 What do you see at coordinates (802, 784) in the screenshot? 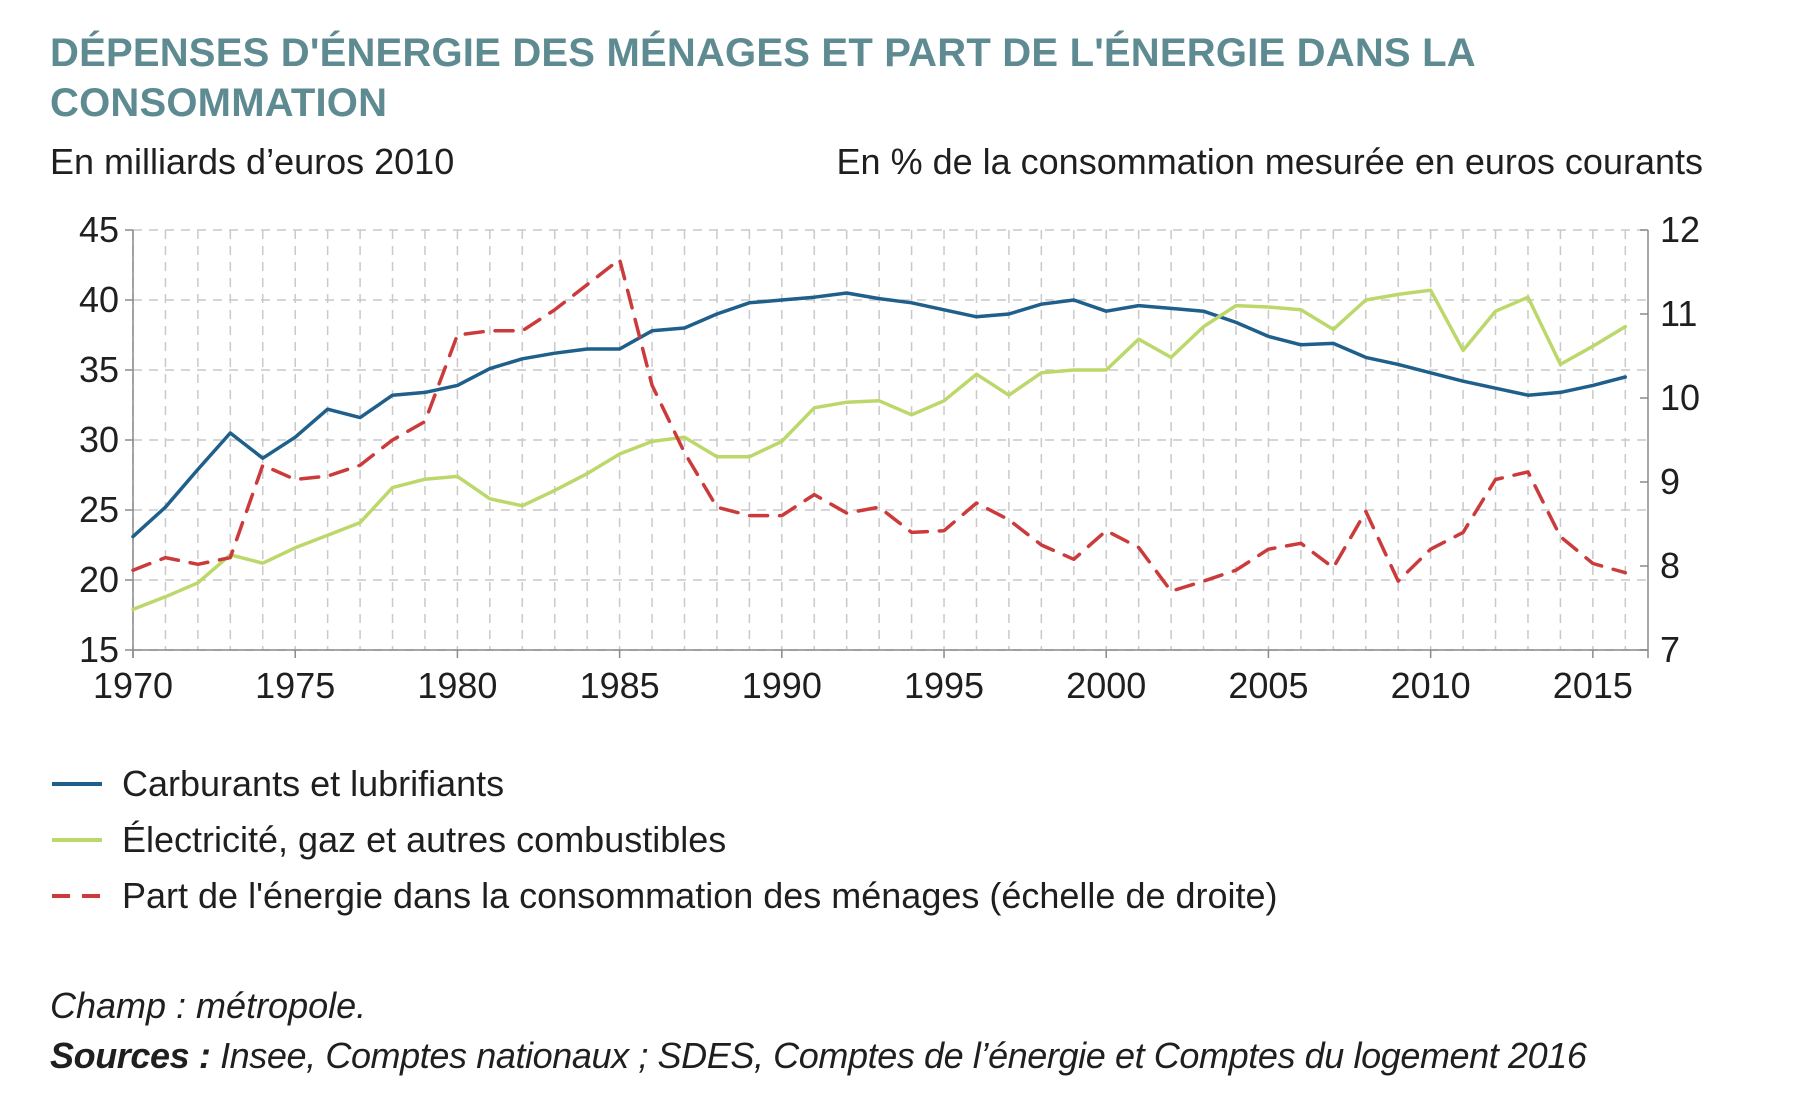
I see `legend-item-carburants: Carburants et lubrifiants` at bounding box center [802, 784].